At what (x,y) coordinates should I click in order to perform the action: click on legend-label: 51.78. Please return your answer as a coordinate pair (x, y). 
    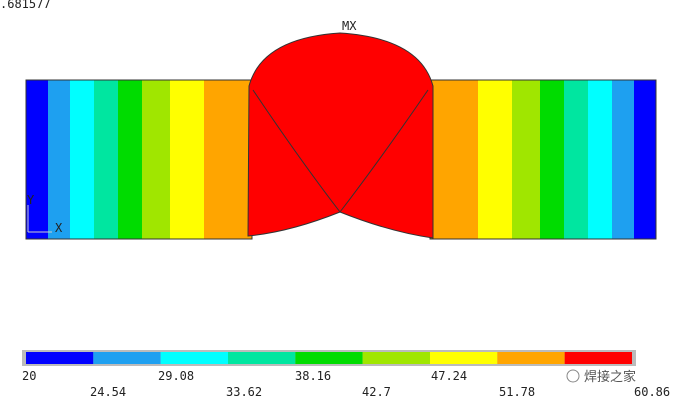
    Looking at the image, I should click on (517, 392).